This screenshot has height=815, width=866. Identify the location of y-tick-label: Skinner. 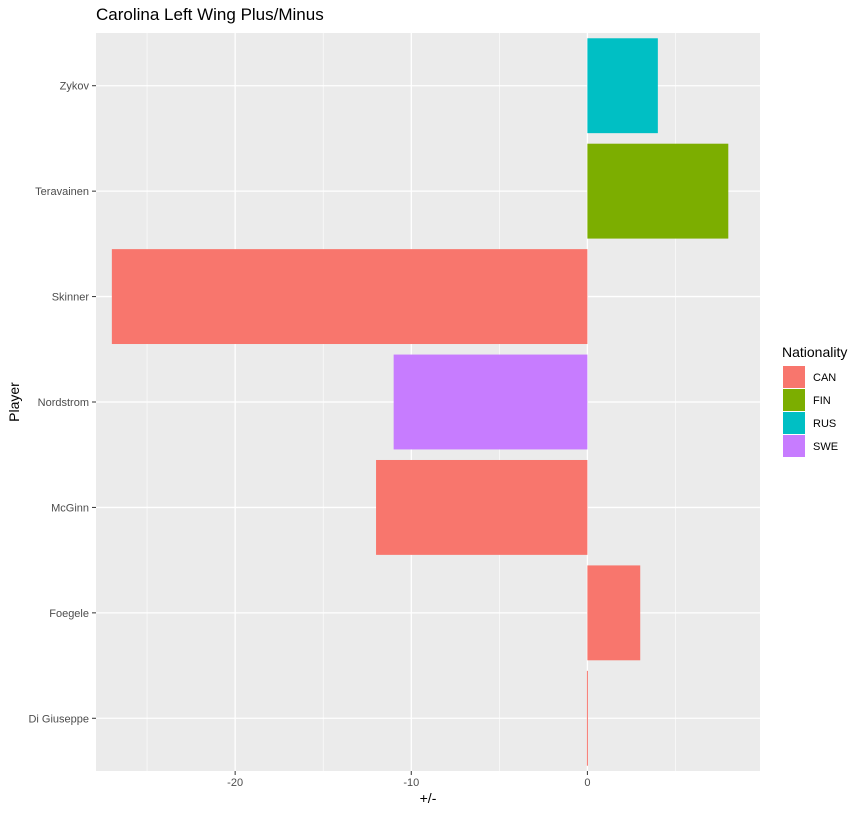
(71, 298).